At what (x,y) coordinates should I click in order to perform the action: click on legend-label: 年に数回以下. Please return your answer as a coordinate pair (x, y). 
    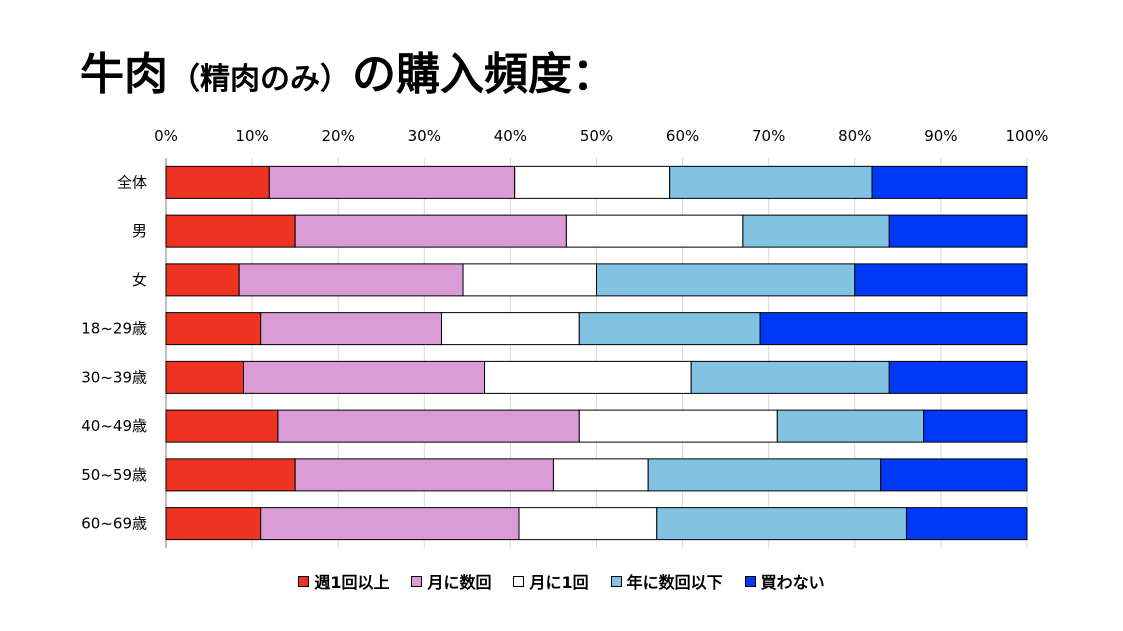
    Looking at the image, I should click on (674, 582).